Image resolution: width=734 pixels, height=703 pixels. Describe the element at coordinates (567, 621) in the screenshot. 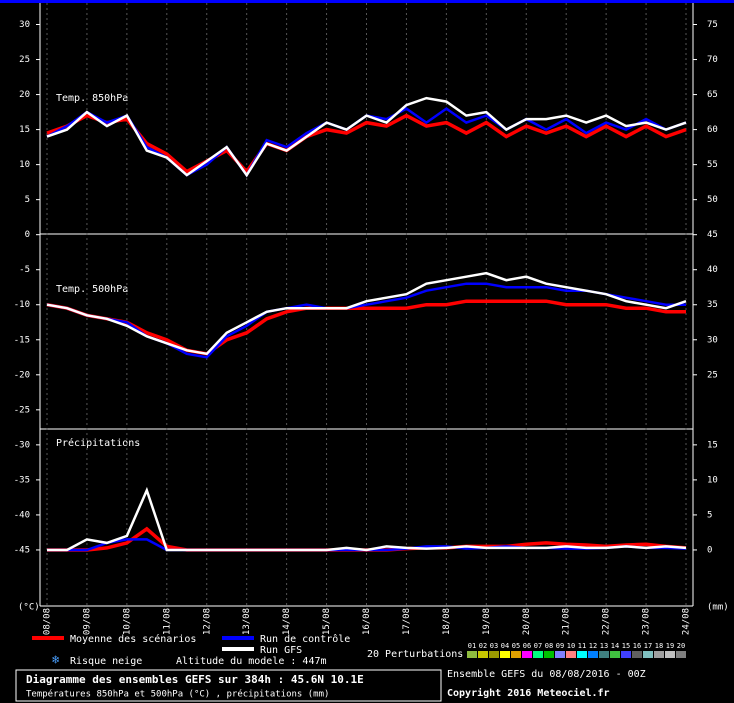

I see `x-tick-label: 21/08` at that location.